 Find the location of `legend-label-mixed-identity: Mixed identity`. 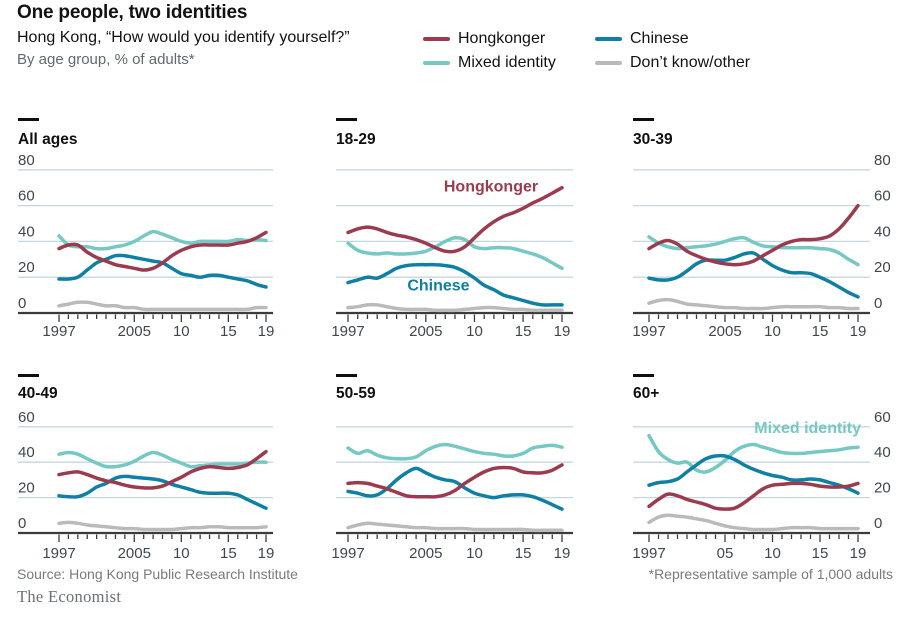

legend-label-mixed-identity: Mixed identity is located at coordinates (507, 62).